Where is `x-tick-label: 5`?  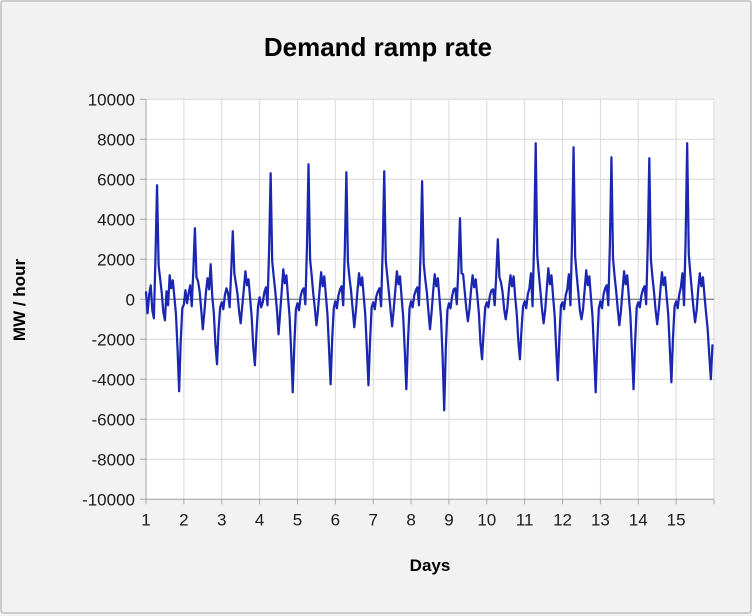
x-tick-label: 5 is located at coordinates (297, 519).